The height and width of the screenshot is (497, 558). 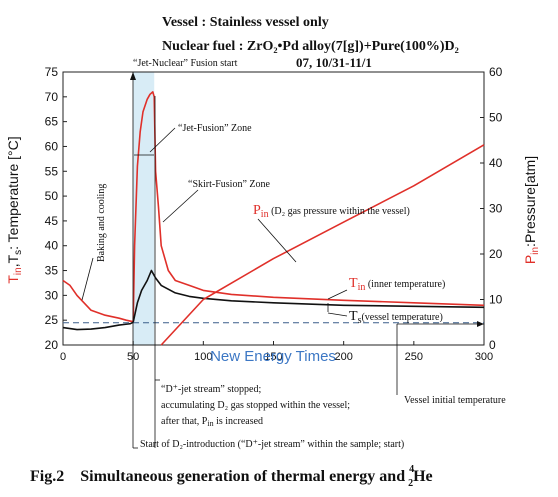 What do you see at coordinates (52, 72) in the screenshot?
I see `y-left-tick-label: 75` at bounding box center [52, 72].